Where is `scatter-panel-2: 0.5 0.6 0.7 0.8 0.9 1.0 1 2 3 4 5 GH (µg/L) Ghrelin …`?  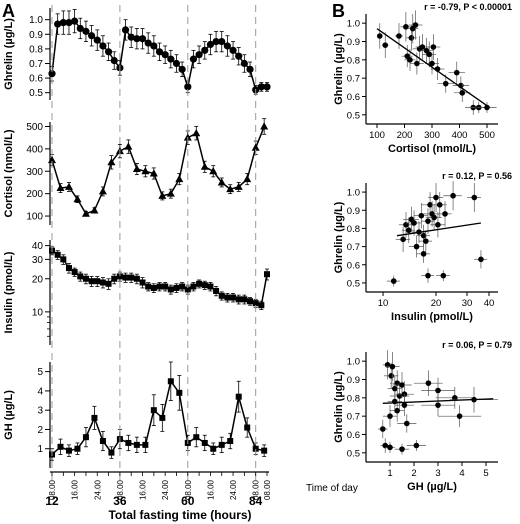
scatter-panel-2: 0.5 0.6 0.7 0.8 0.9 1.0 1 2 3 4 5 GH (µg/L) Ghrelin … is located at coordinates (422, 416).